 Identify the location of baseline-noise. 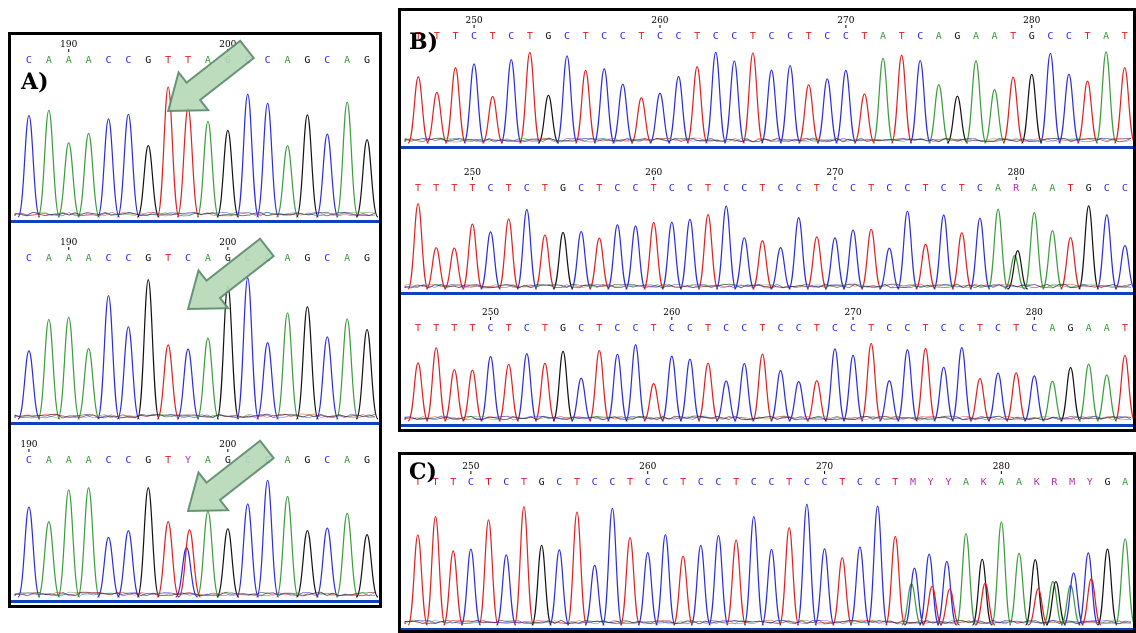
(195, 214).